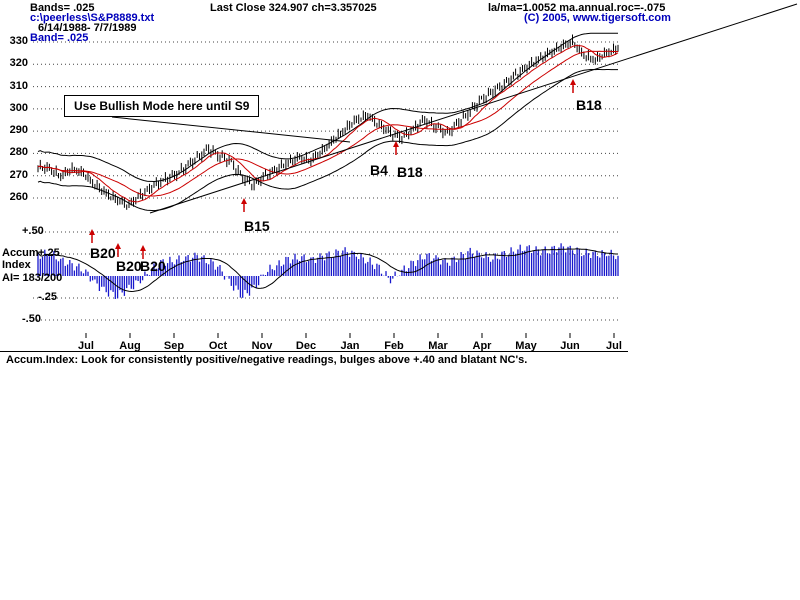 This screenshot has width=800, height=600. What do you see at coordinates (174, 346) in the screenshot?
I see `month-label: Sep` at bounding box center [174, 346].